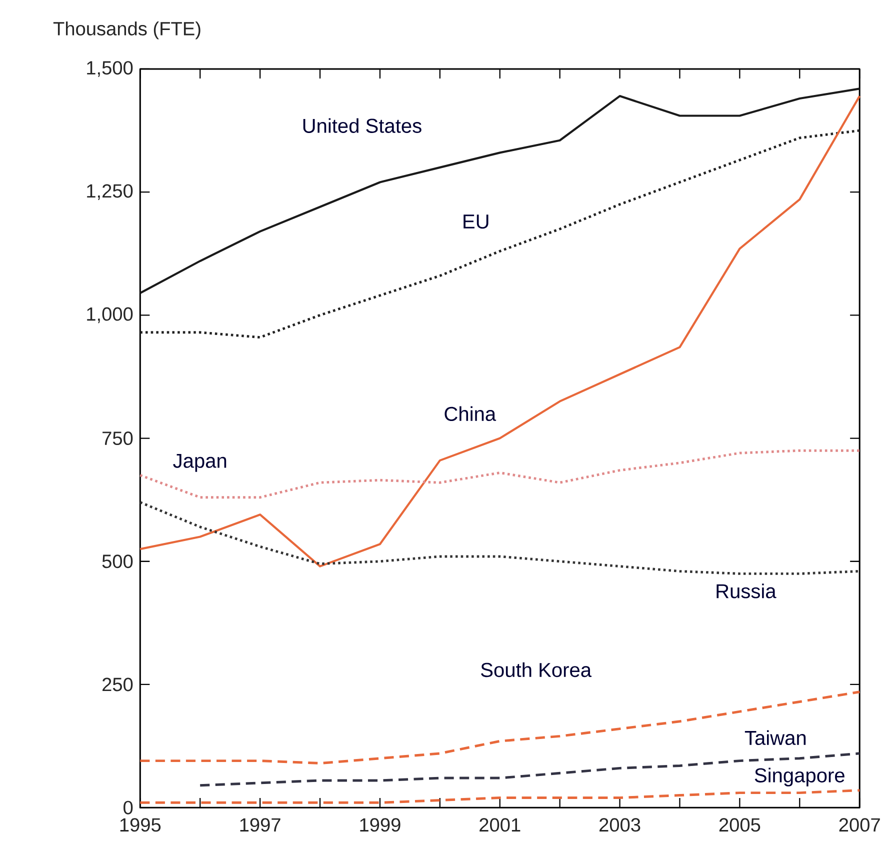 This screenshot has height=858, width=896. I want to click on series-label: Taiwan, so click(775, 737).